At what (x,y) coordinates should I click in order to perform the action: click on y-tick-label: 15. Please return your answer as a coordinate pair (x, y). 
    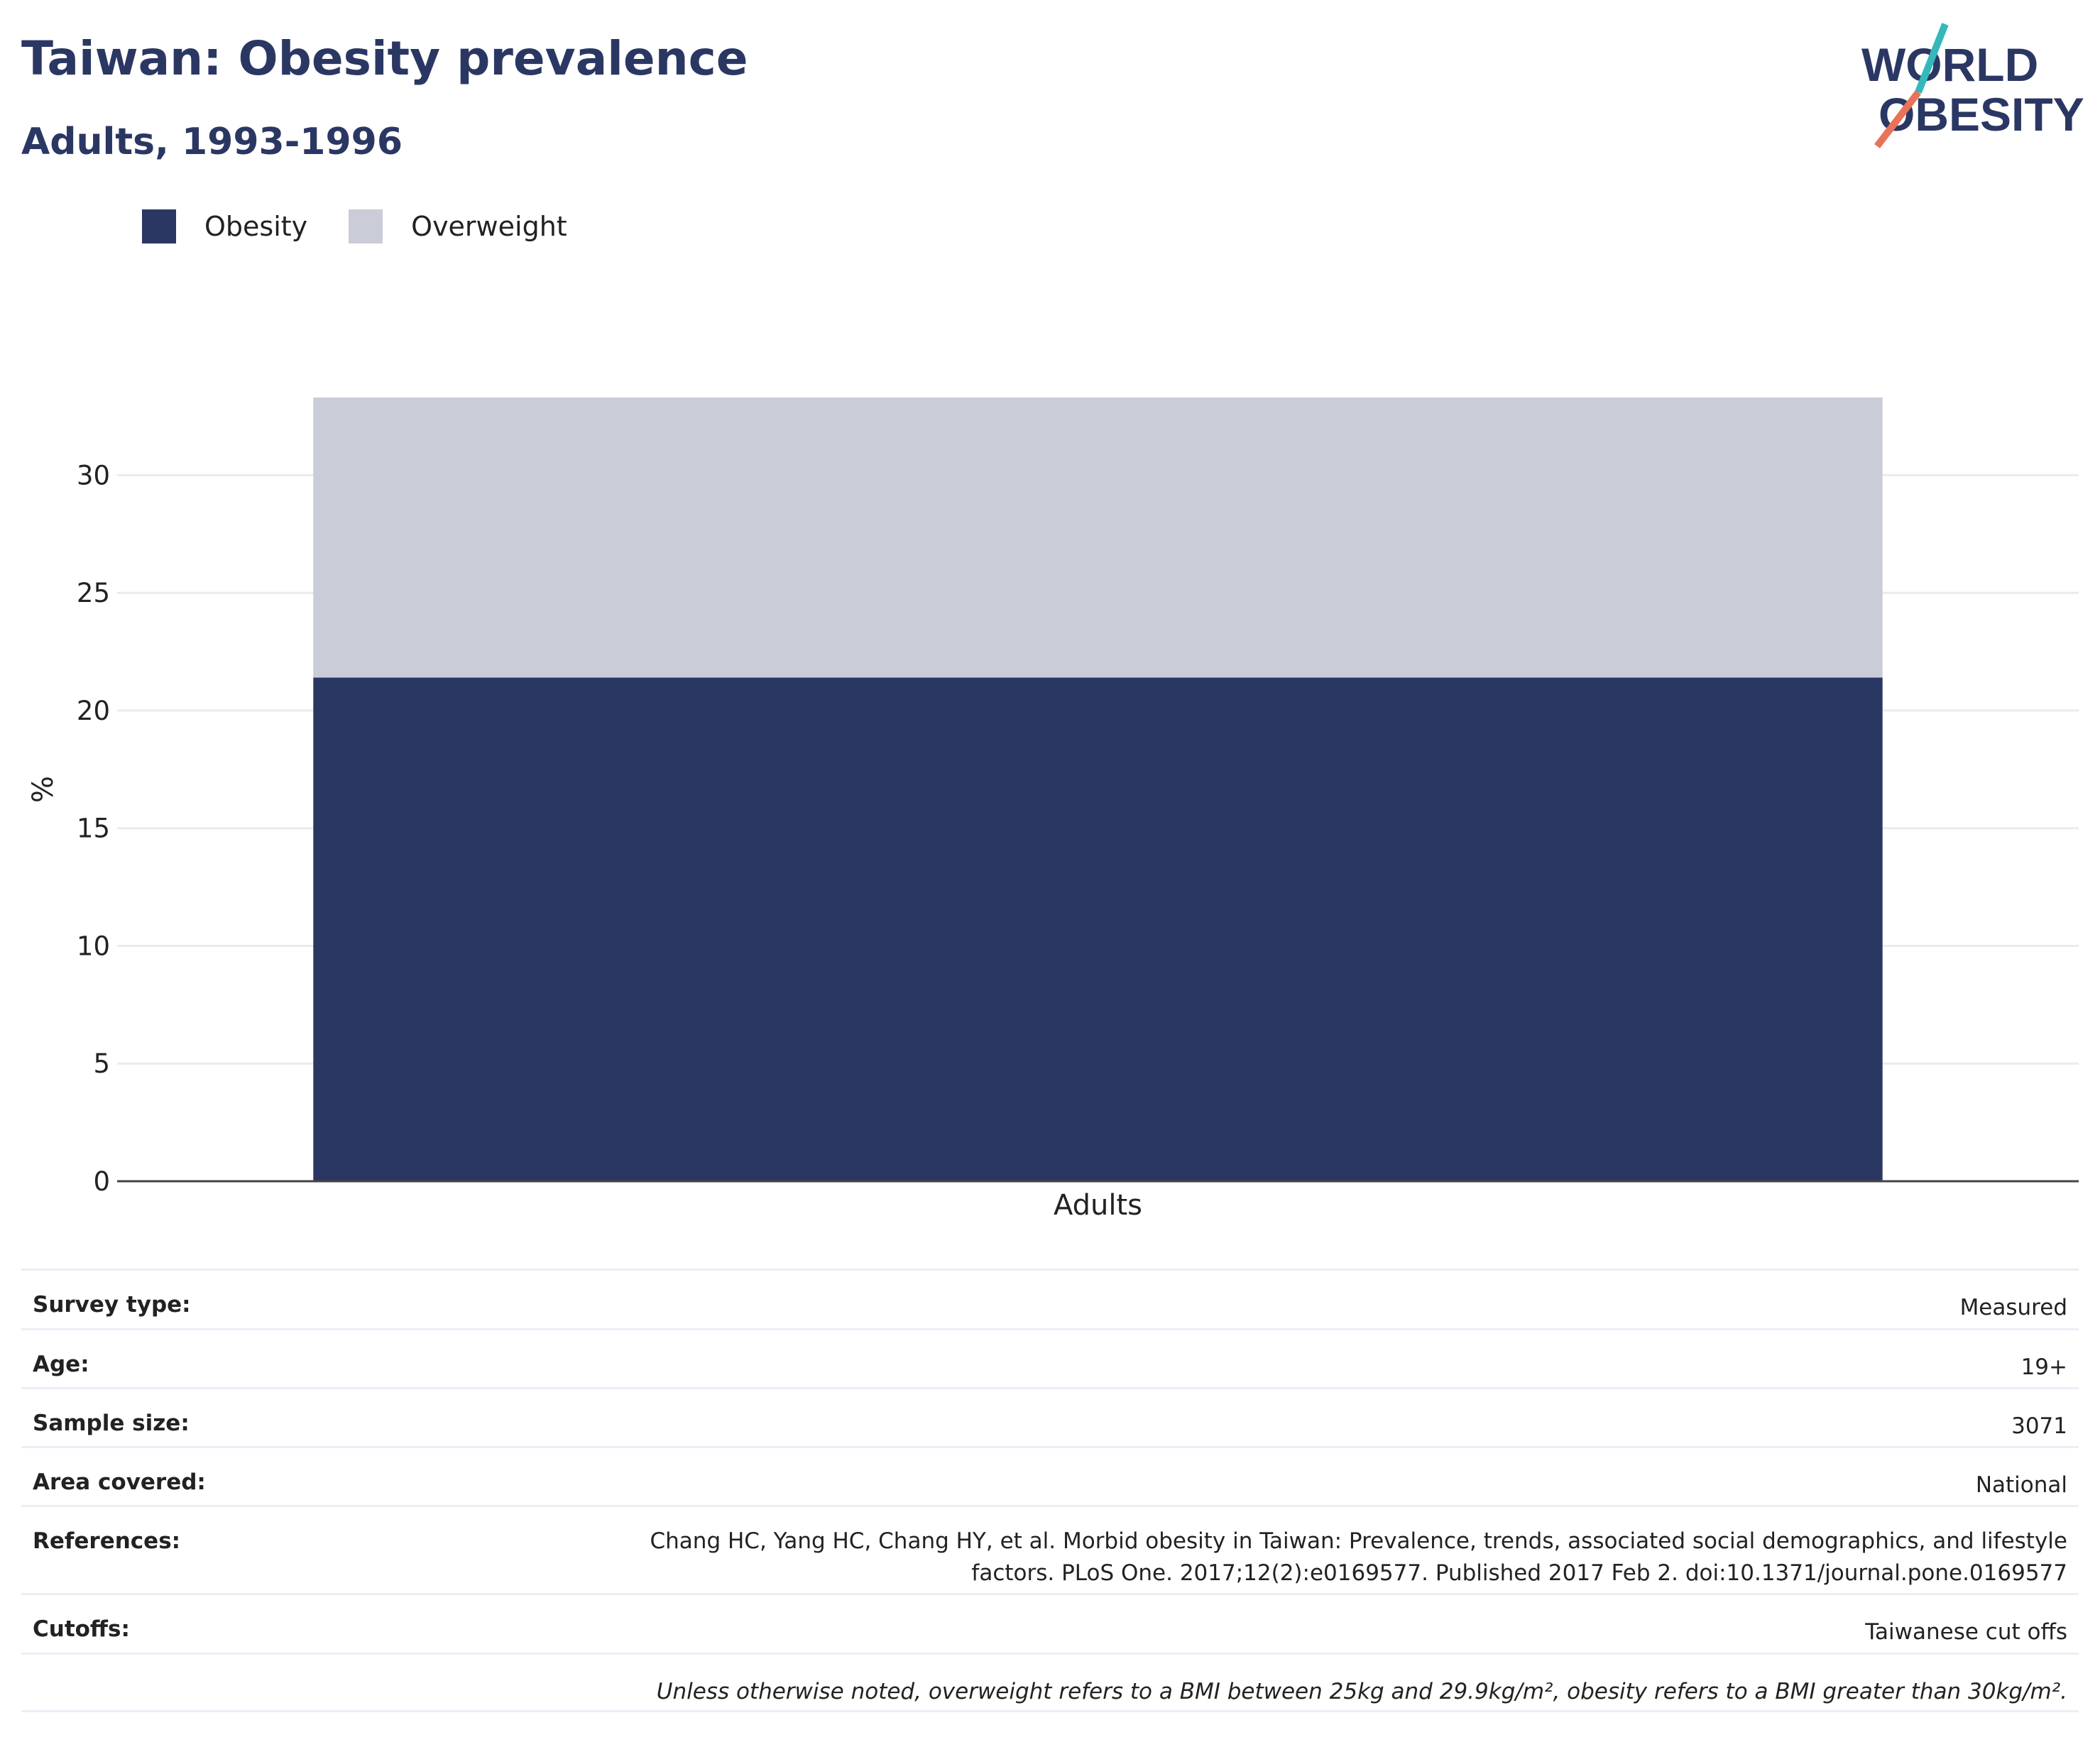
    Looking at the image, I should click on (93, 829).